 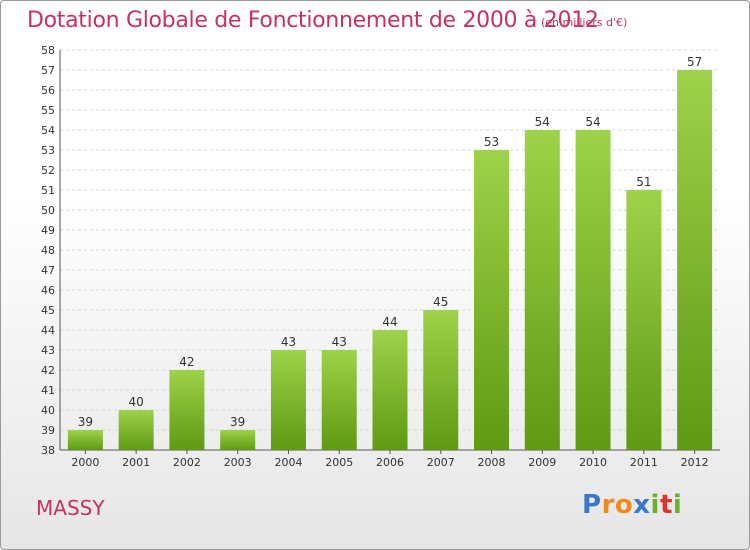 I want to click on data-label-2006: 44, so click(x=389, y=322).